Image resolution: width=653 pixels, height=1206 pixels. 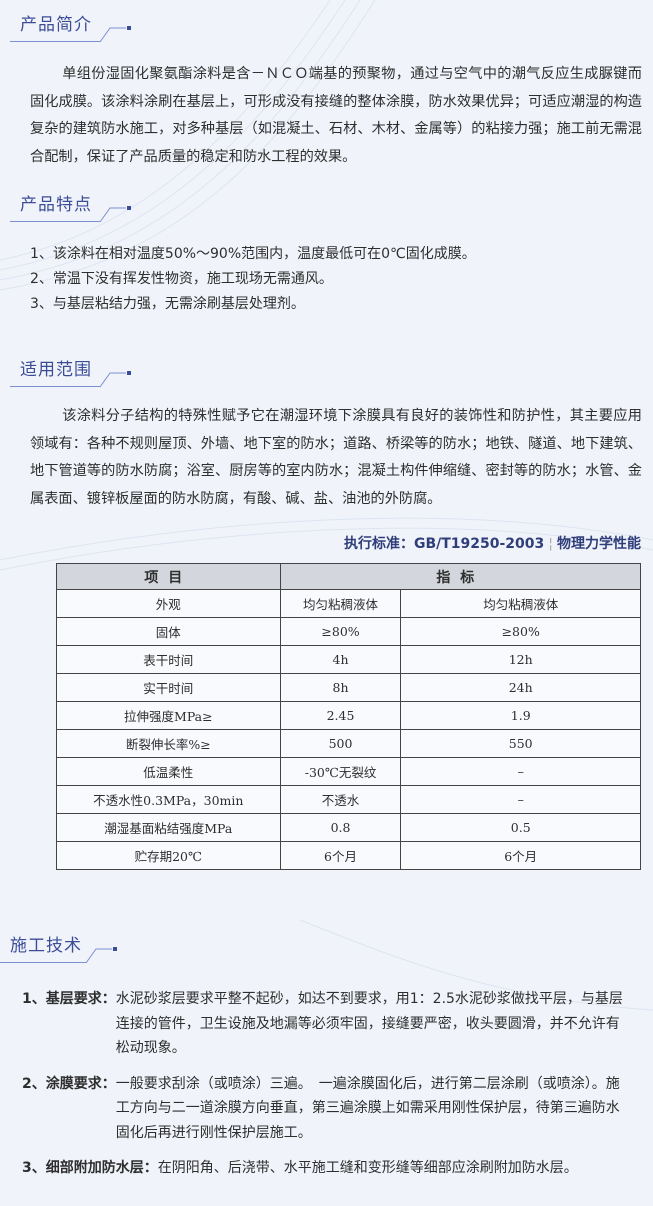 I want to click on section-title-features: 产品特点, so click(x=75, y=207).